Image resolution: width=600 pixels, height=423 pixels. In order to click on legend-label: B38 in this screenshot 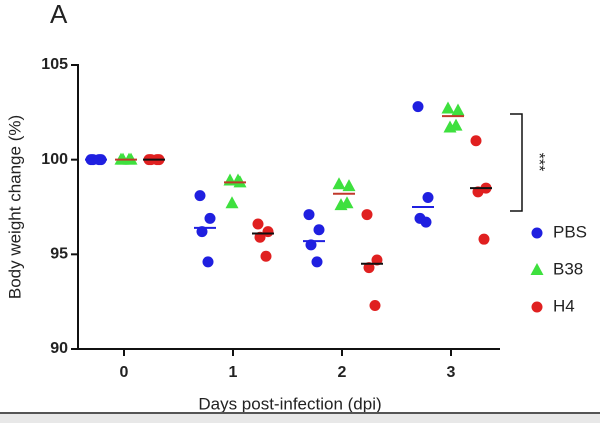, I will do `click(568, 268)`.